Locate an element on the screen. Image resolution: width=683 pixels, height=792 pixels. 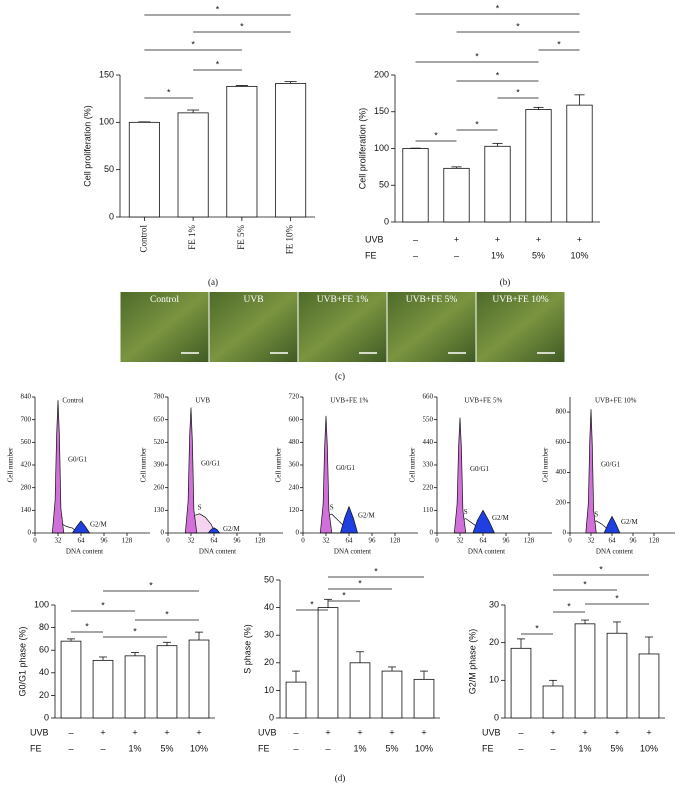
y-tick-label: 10 is located at coordinates (494, 680).